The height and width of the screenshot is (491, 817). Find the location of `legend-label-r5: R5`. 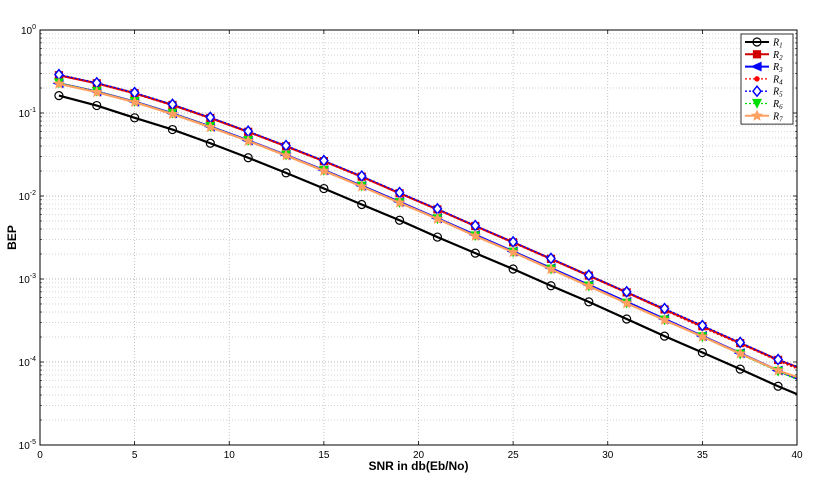

legend-label-r5: R5 is located at coordinates (777, 93).